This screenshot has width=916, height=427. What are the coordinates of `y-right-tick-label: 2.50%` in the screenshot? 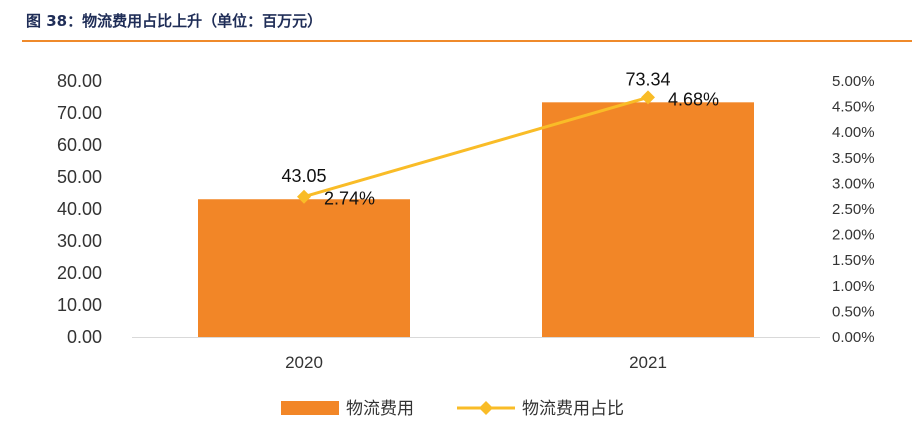 It's located at (853, 209).